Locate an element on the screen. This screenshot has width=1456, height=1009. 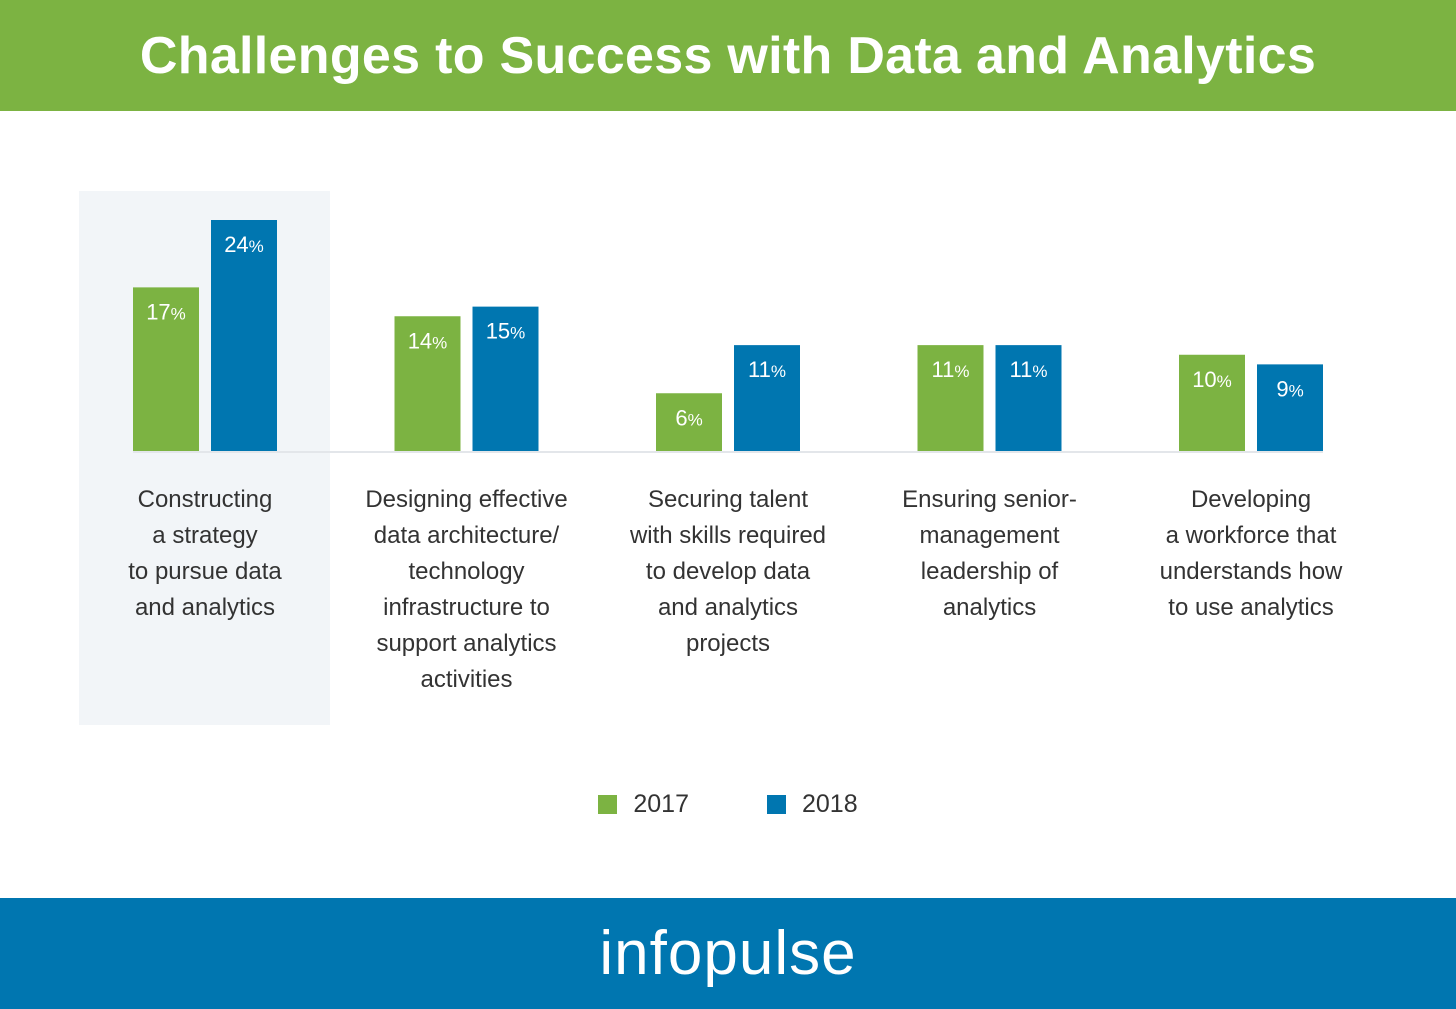
brand-logo-text: infopulse is located at coordinates (728, 953).